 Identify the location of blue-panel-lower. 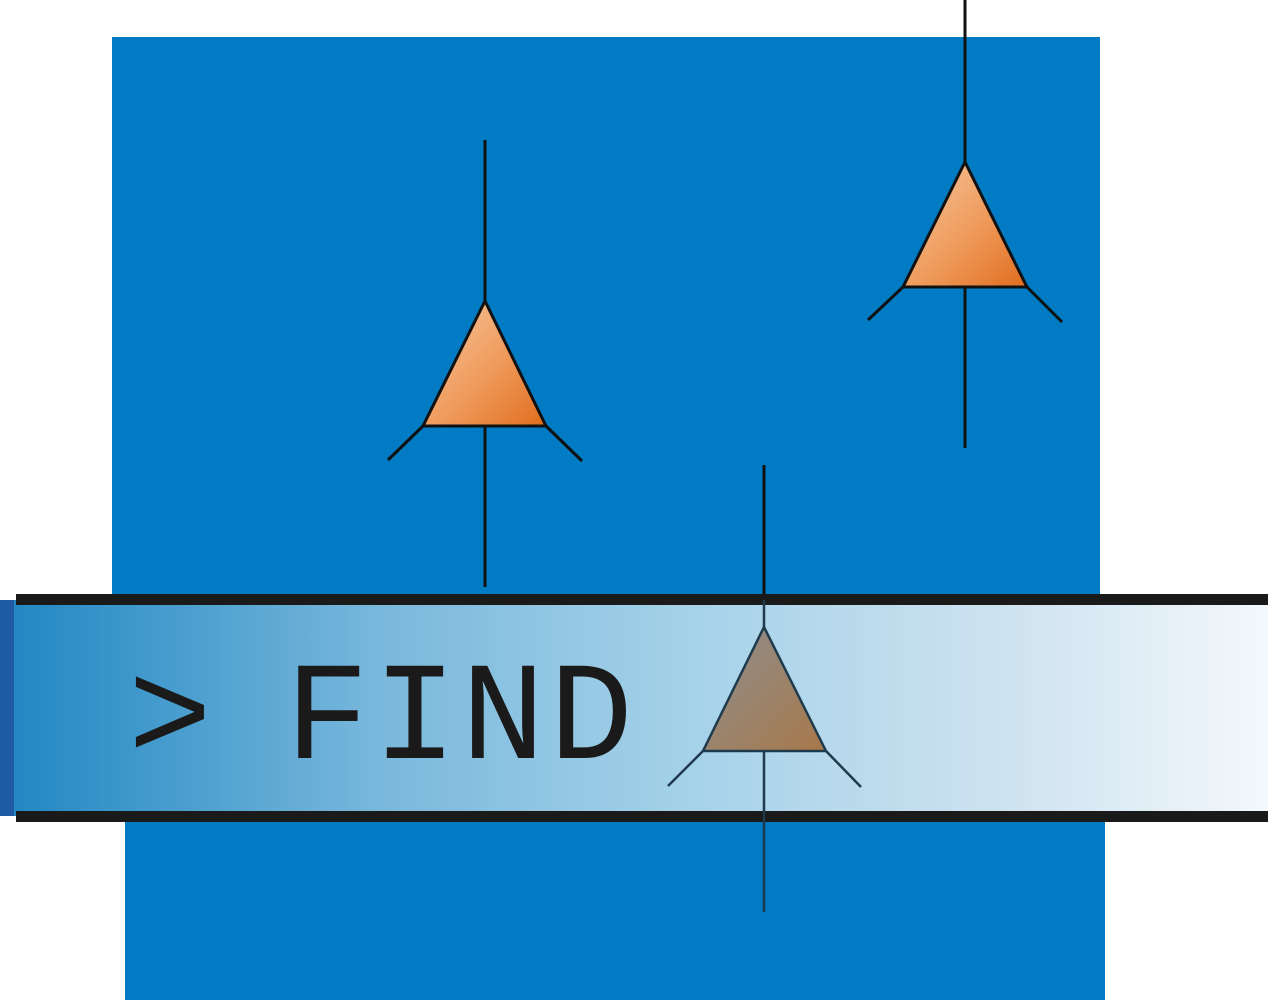
(615, 907).